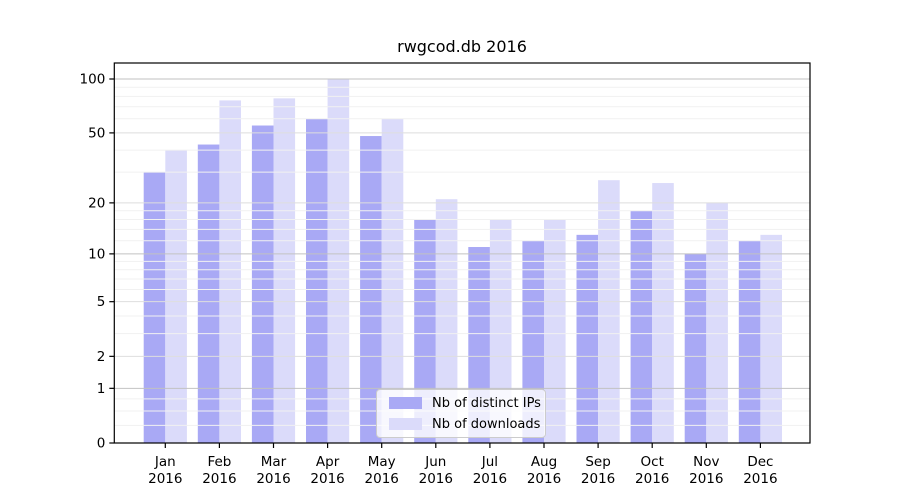 This screenshot has height=500, width=900. What do you see at coordinates (544, 470) in the screenshot?
I see `x-tick-label: Aug 2016` at bounding box center [544, 470].